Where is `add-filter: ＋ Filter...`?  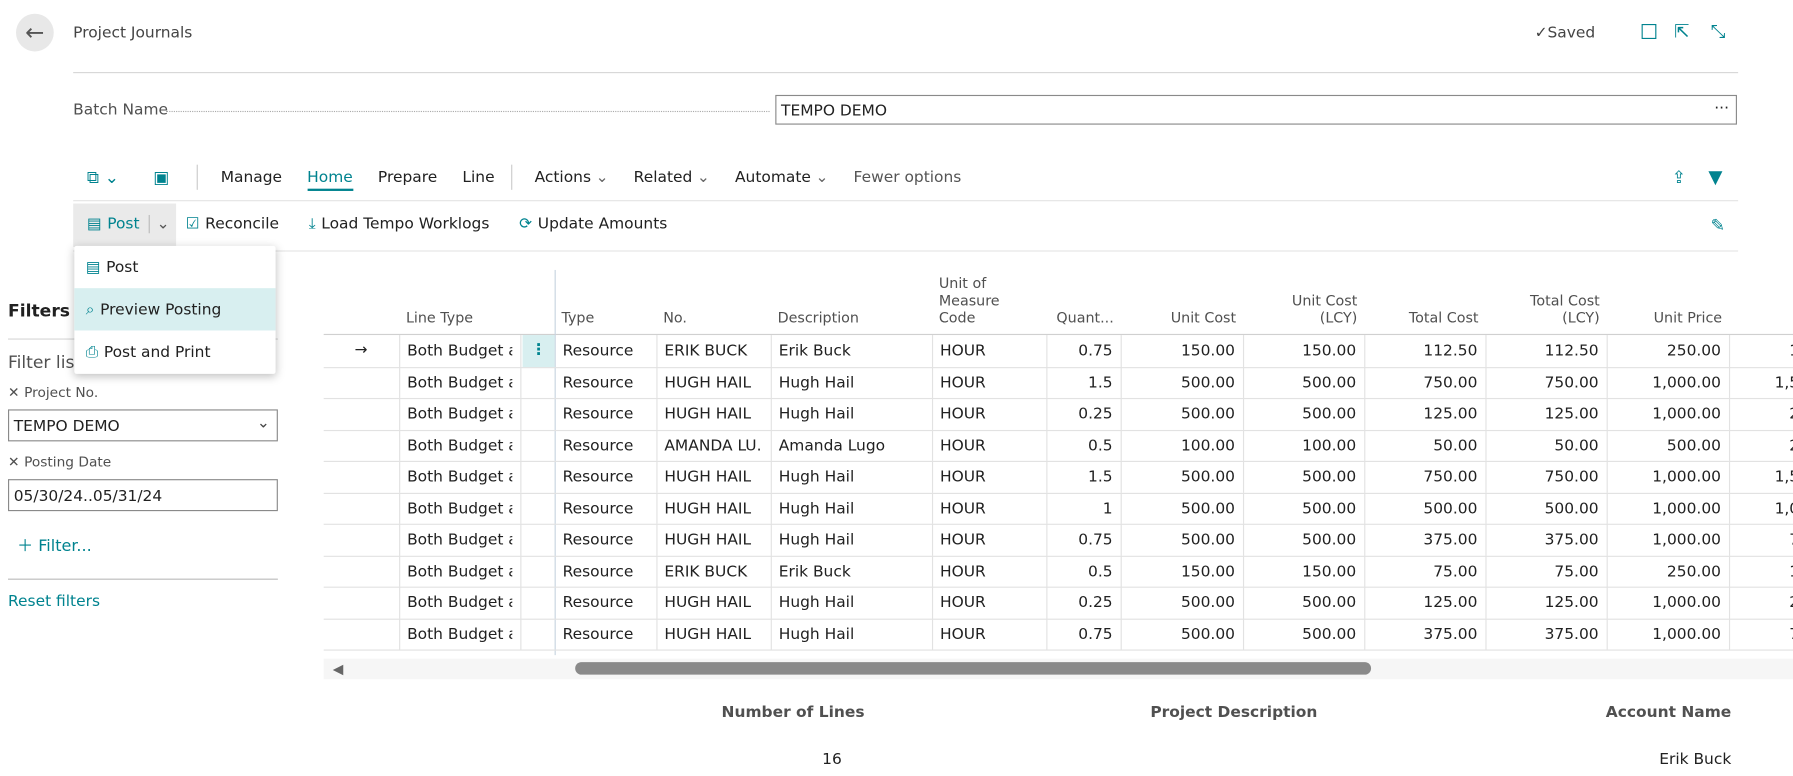 add-filter: ＋ Filter... is located at coordinates (54, 546).